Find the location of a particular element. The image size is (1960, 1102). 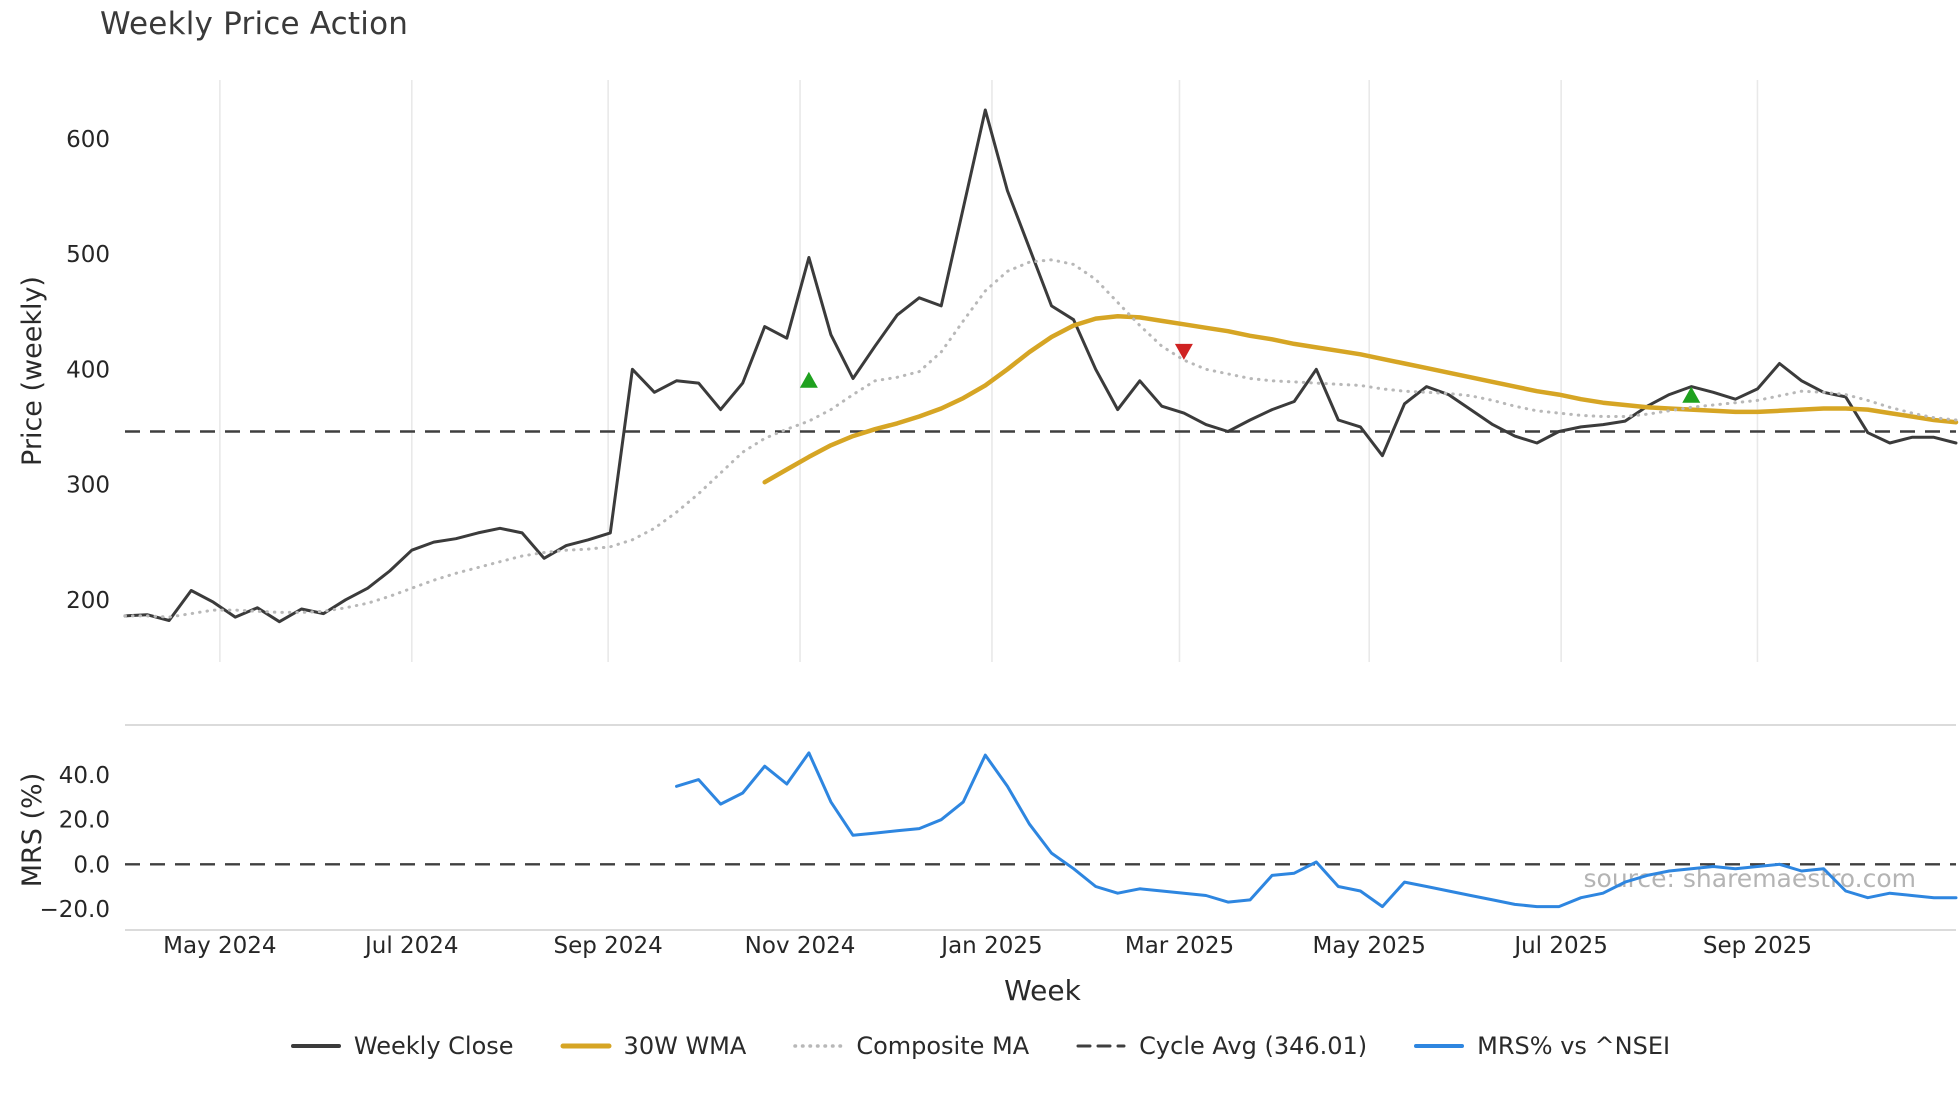

legend-item-composite-ma: Composite MA is located at coordinates (910, 1046).